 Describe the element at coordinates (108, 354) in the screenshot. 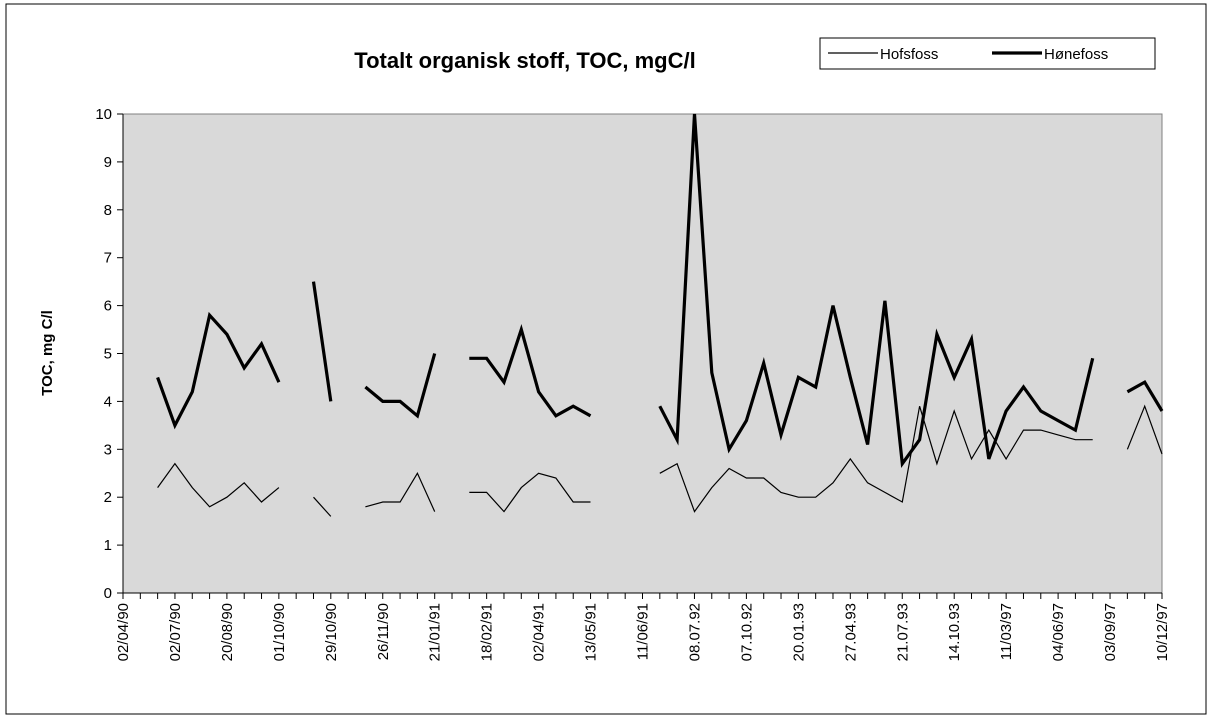

I see `y-tick-label: 5` at that location.